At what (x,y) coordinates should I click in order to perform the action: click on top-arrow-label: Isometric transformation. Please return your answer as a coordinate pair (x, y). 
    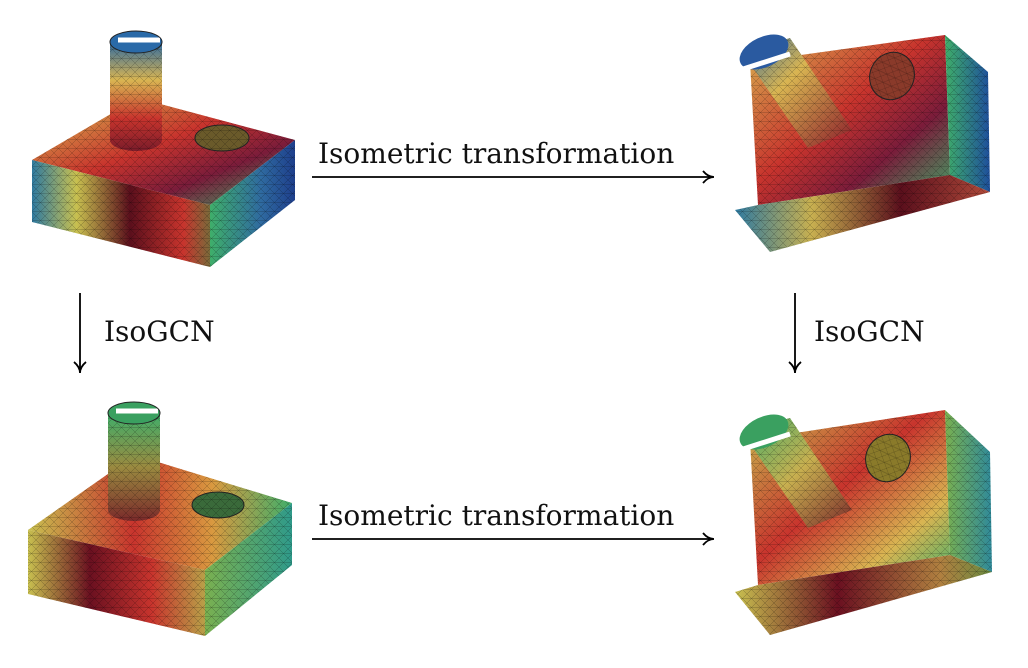
    Looking at the image, I should click on (496, 153).